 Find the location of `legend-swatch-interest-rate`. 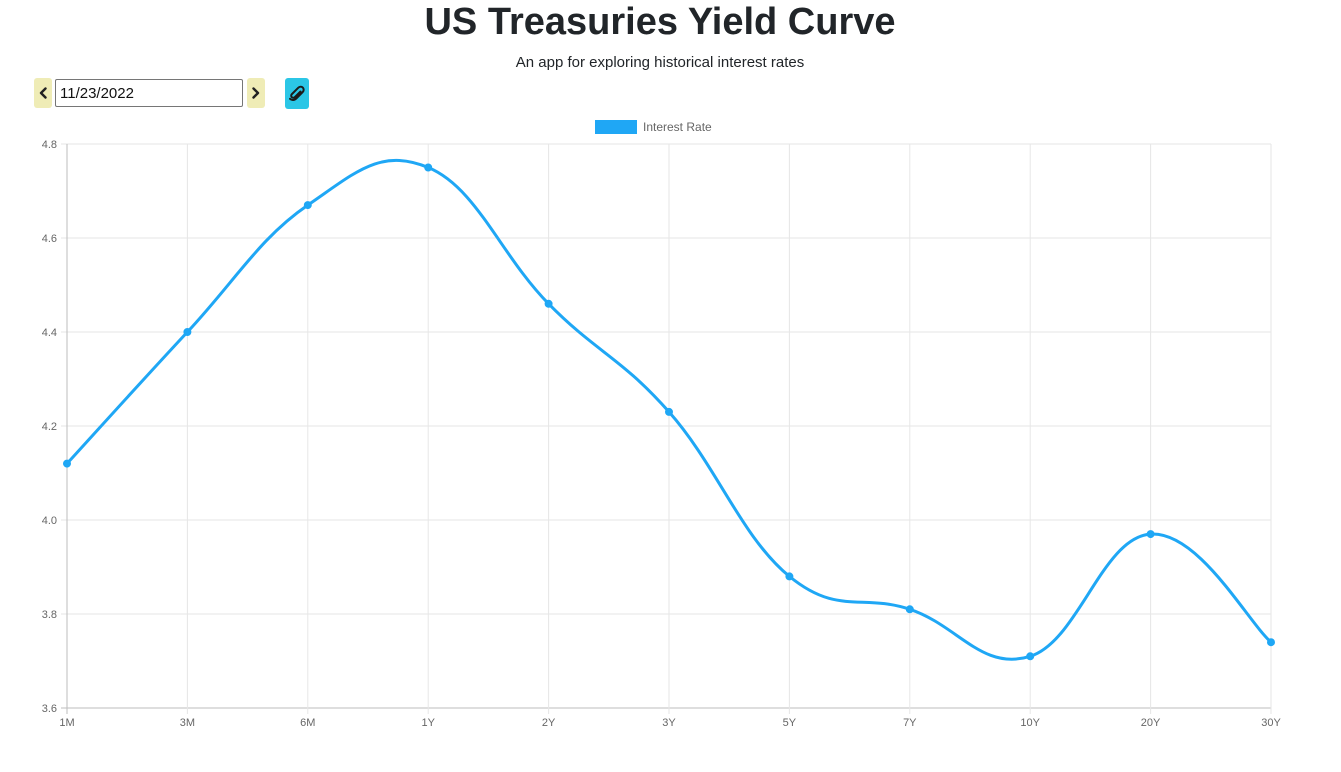

legend-swatch-interest-rate is located at coordinates (616, 127).